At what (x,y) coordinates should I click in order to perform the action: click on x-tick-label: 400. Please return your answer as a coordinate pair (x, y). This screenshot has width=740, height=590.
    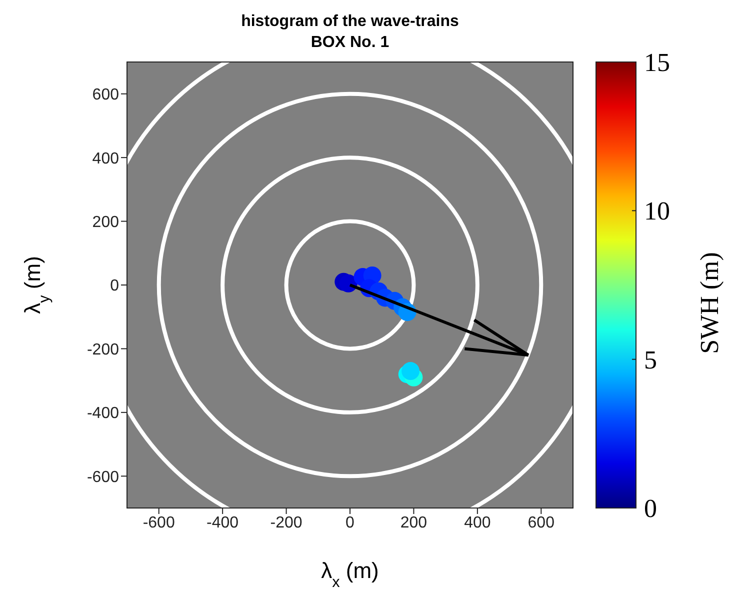
    Looking at the image, I should click on (477, 523).